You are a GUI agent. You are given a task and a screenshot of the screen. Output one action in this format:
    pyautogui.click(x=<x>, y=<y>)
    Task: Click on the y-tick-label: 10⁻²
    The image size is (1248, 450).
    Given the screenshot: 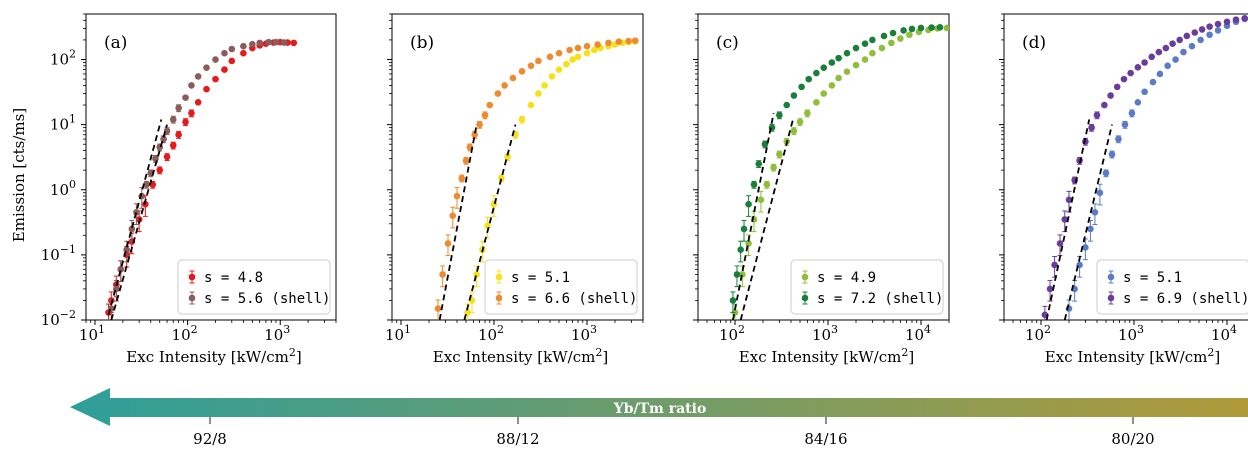 What is the action you would take?
    pyautogui.click(x=58, y=318)
    